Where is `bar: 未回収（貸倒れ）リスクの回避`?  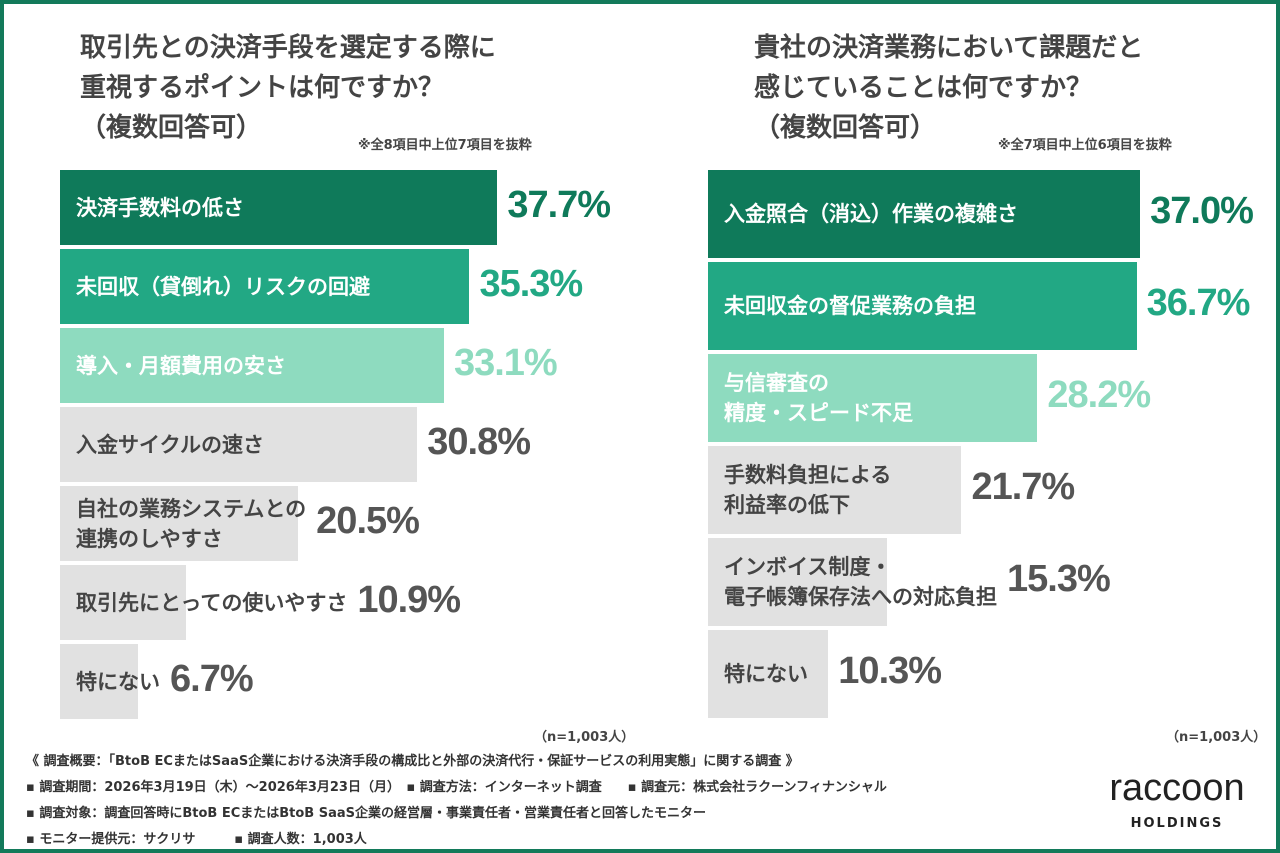 bar: 未回収（貸倒れ）リスクの回避 is located at coordinates (265, 286).